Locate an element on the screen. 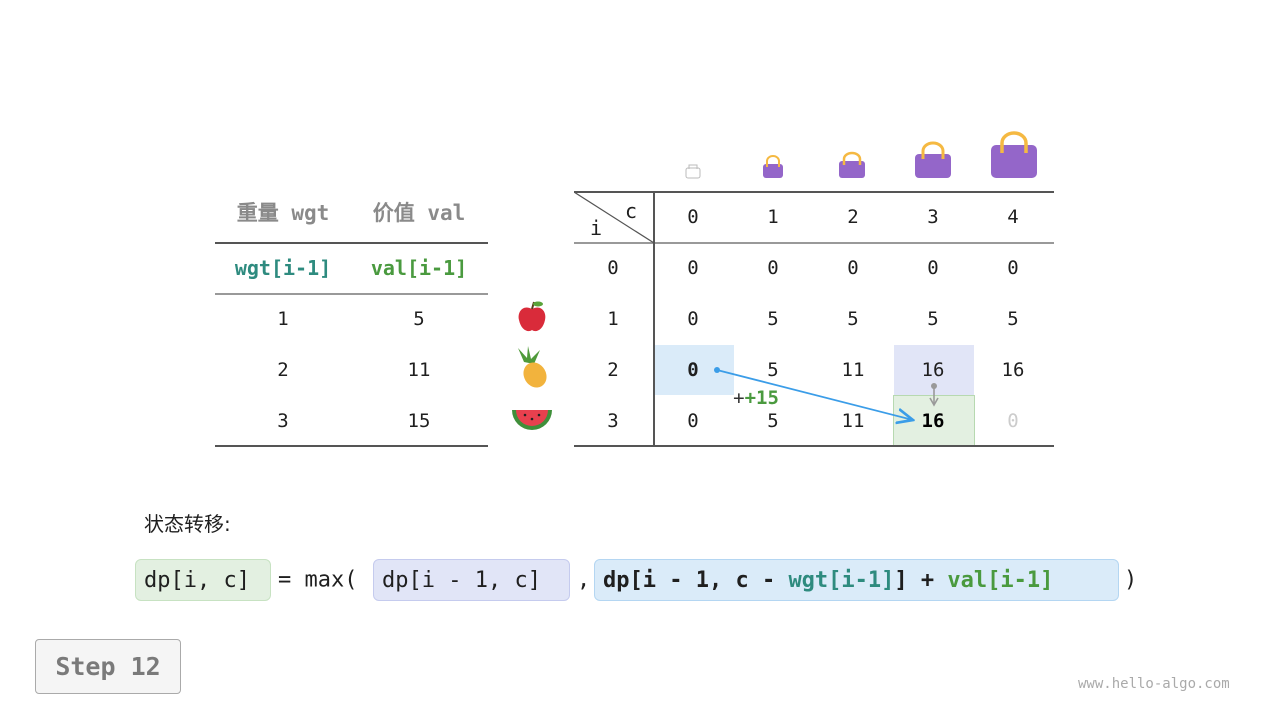 The width and height of the screenshot is (1280, 720). header-weight: 重量 wgt is located at coordinates (283, 213).